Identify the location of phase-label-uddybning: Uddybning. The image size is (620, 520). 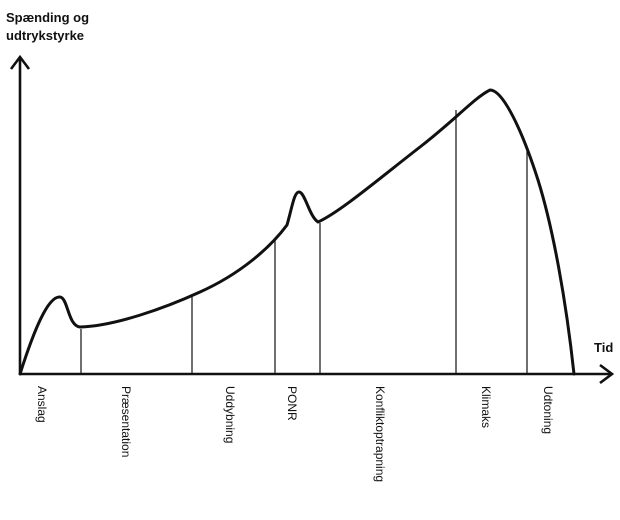
(230, 414).